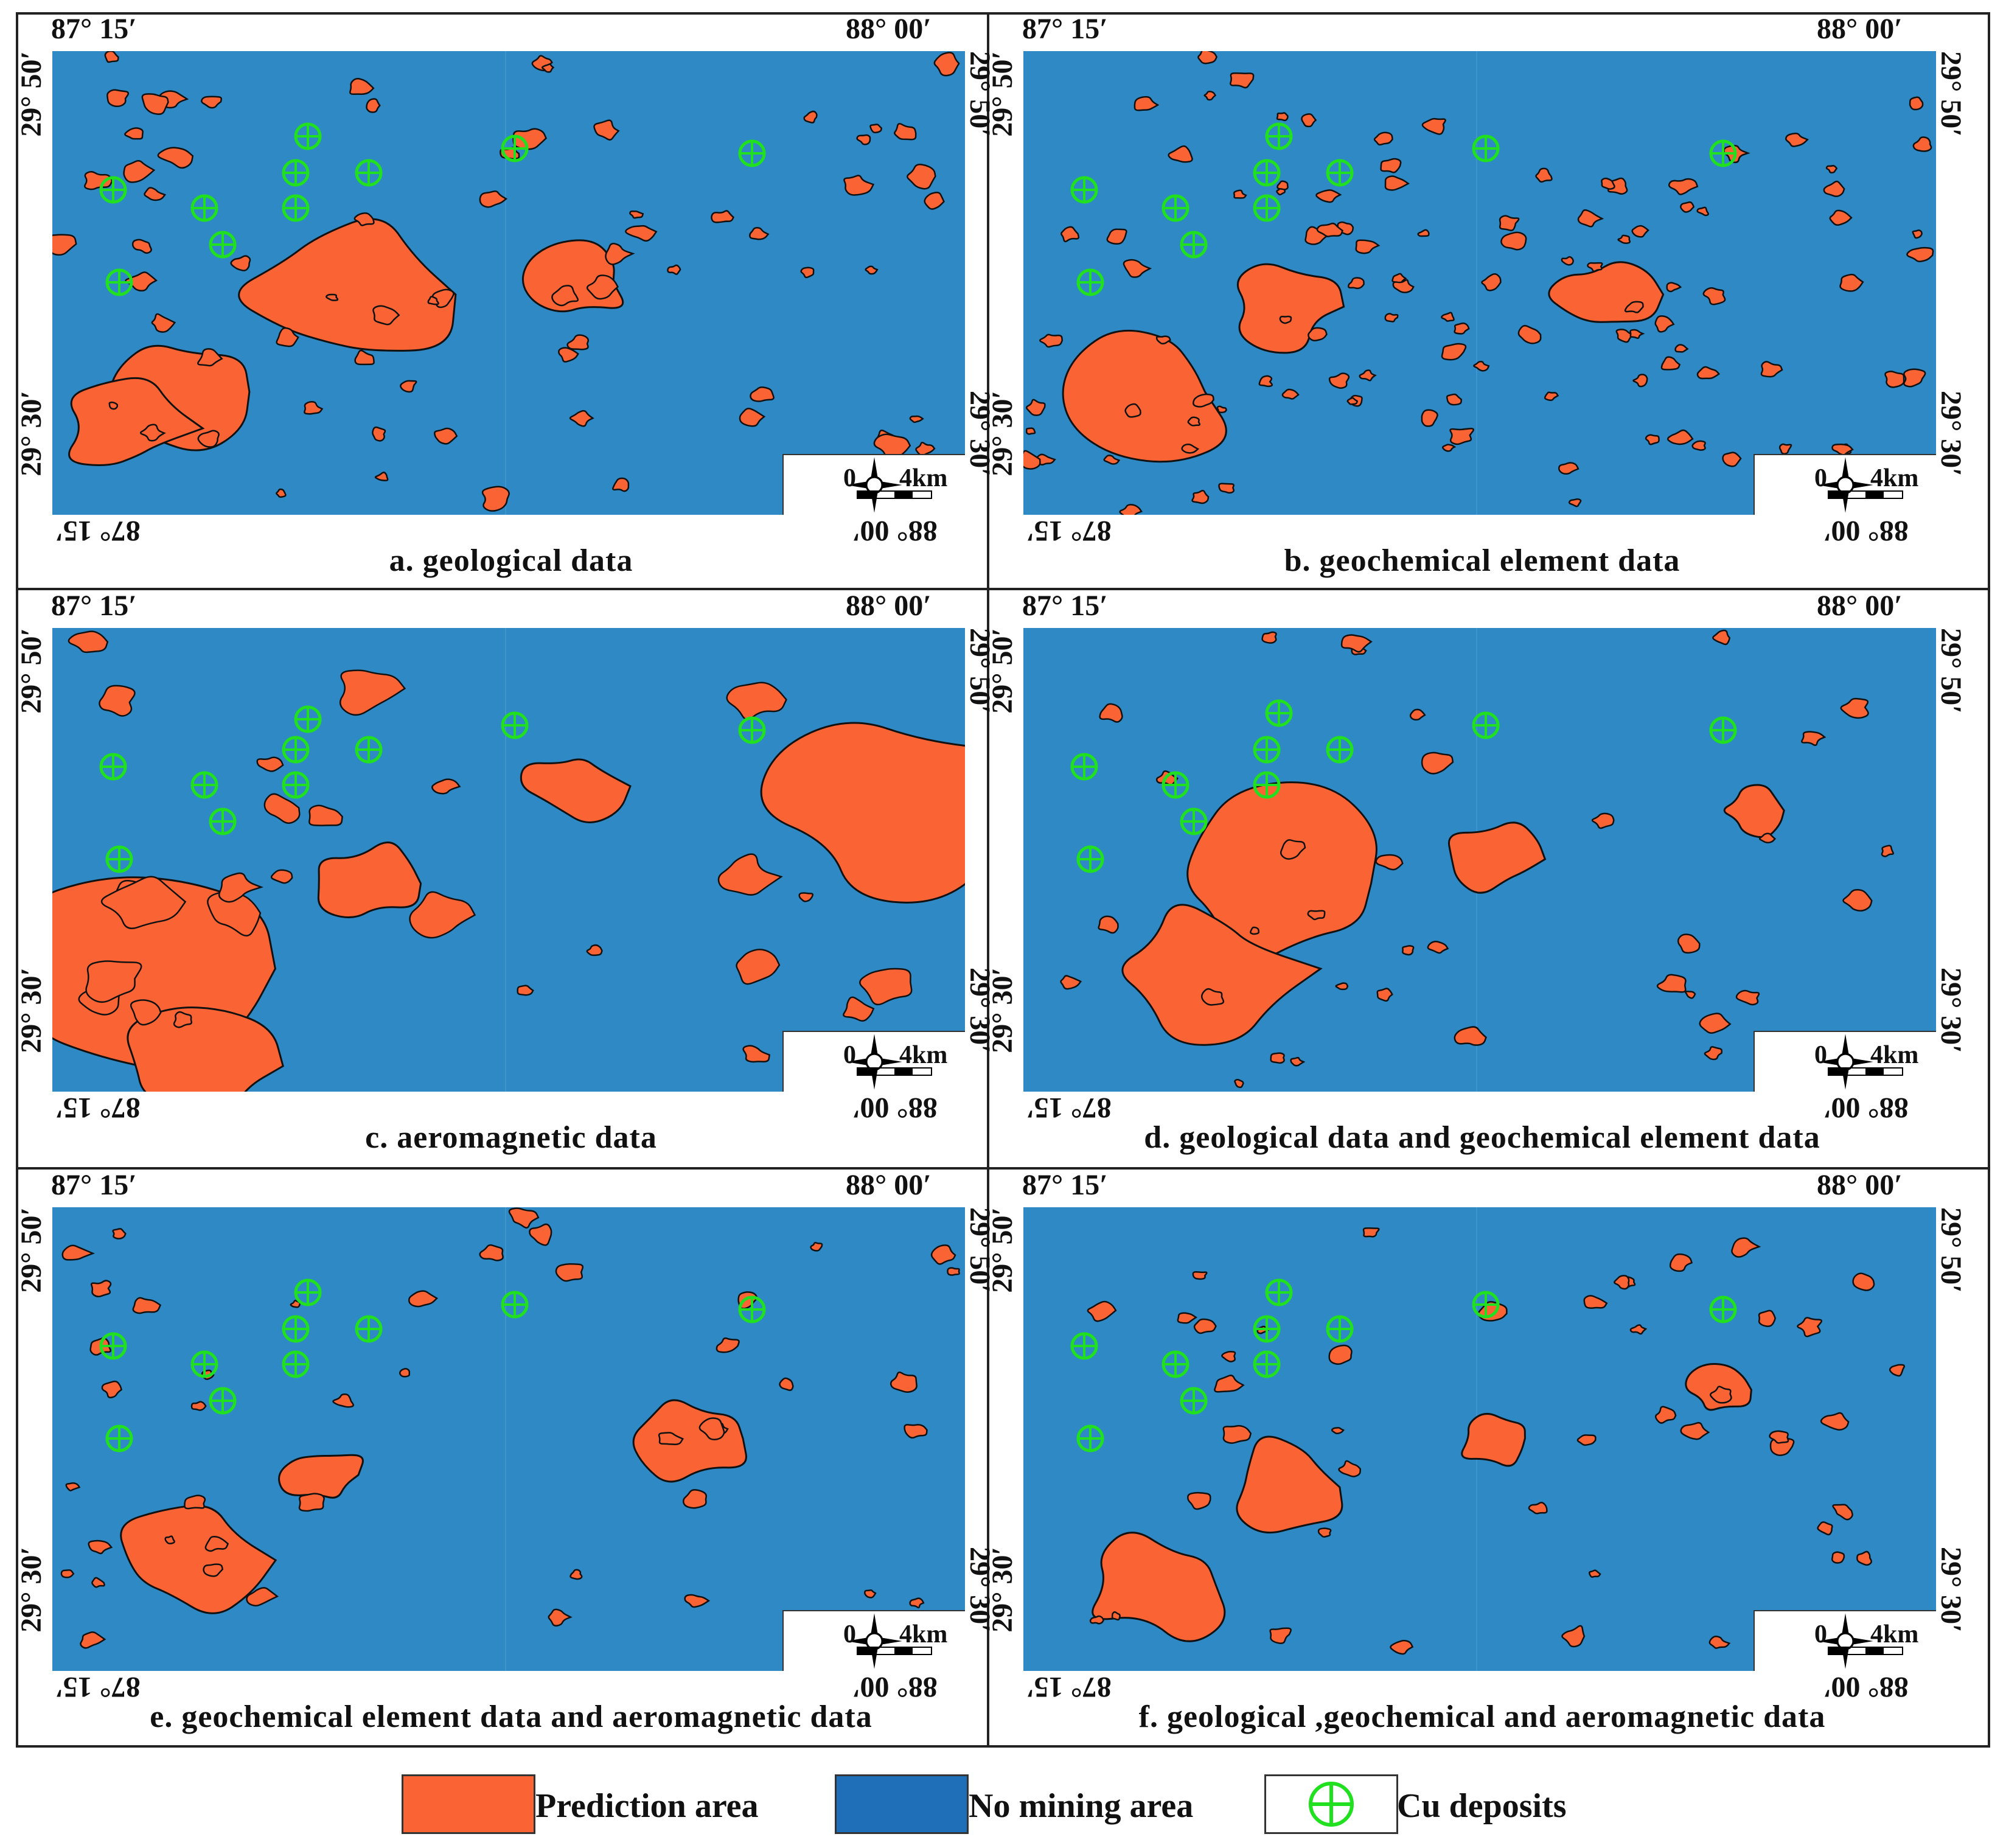 Image resolution: width=2006 pixels, height=1848 pixels. What do you see at coordinates (511, 560) in the screenshot?
I see `panel-caption: a. geological data` at bounding box center [511, 560].